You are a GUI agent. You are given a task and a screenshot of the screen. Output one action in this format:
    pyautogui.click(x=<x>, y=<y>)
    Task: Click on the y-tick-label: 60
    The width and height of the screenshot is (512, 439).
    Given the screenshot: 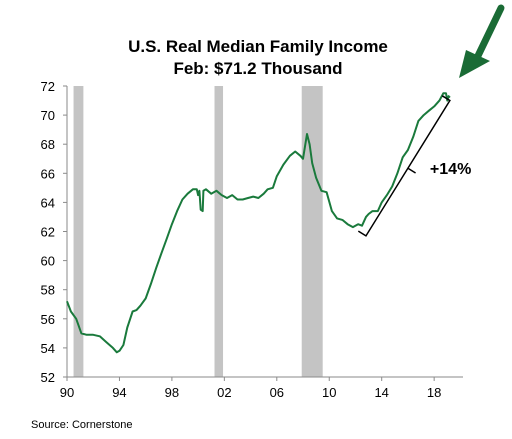 What is the action you would take?
    pyautogui.click(x=48, y=261)
    